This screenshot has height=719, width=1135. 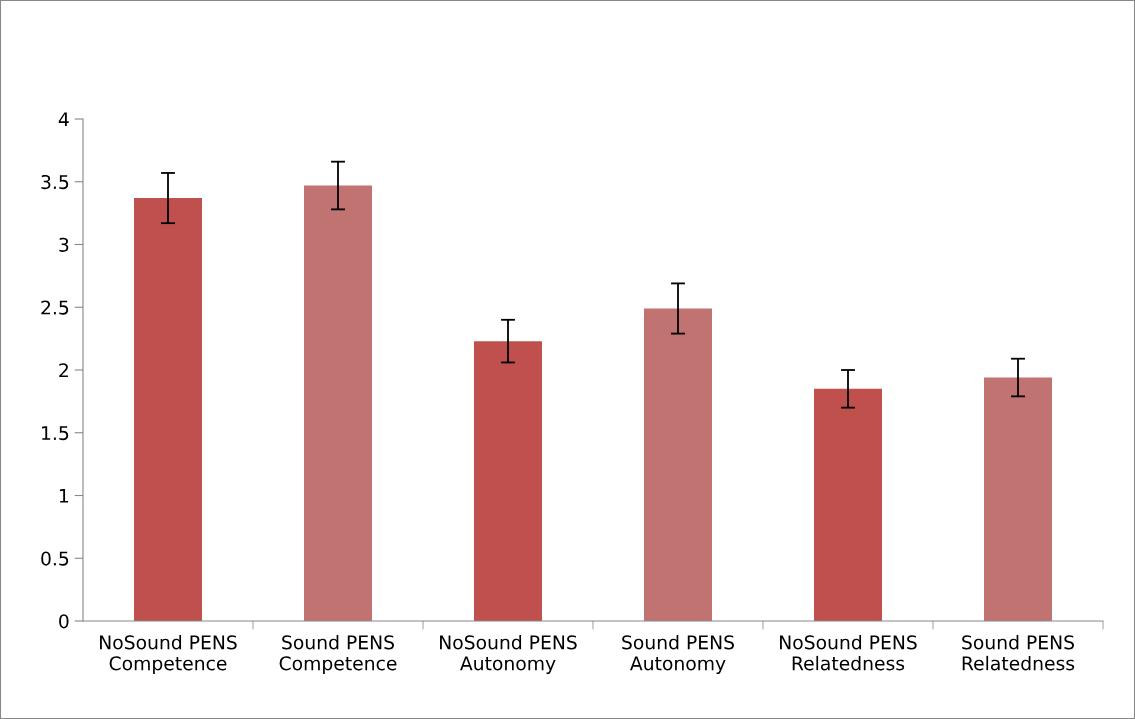 What do you see at coordinates (55, 307) in the screenshot?
I see `y-tick-label: 2.5` at bounding box center [55, 307].